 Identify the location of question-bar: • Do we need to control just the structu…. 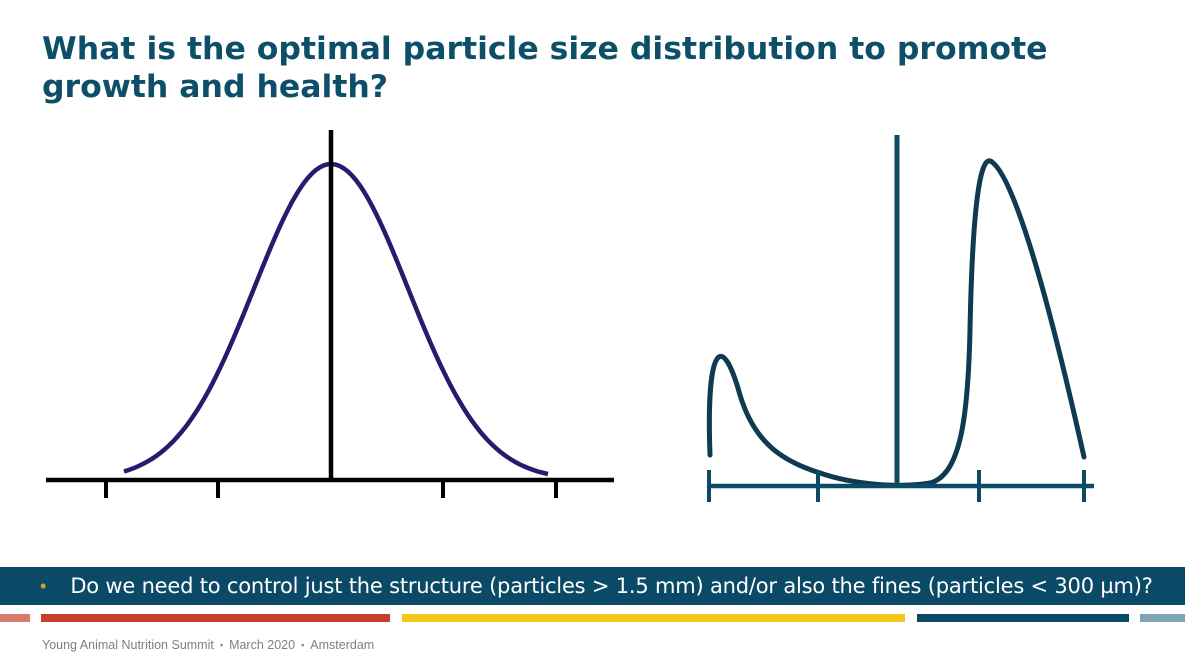
(592, 586).